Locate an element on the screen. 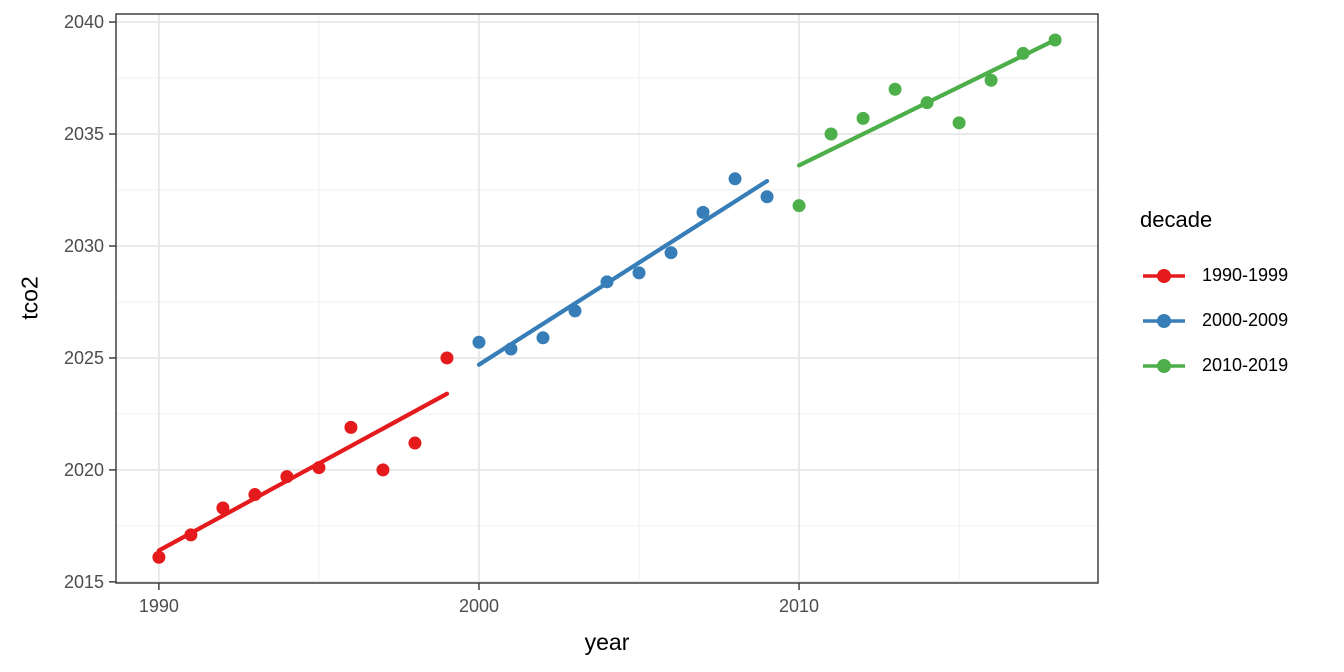 Image resolution: width=1344 pixels, height=672 pixels. legend-entry: 2000-2009 is located at coordinates (1214, 320).